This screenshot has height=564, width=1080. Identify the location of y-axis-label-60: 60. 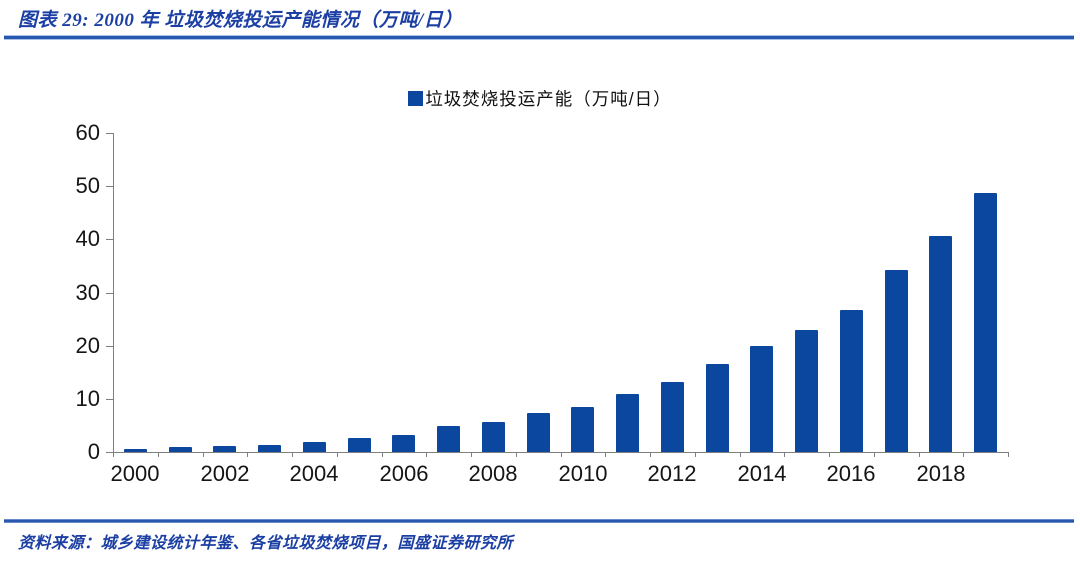
(87, 132).